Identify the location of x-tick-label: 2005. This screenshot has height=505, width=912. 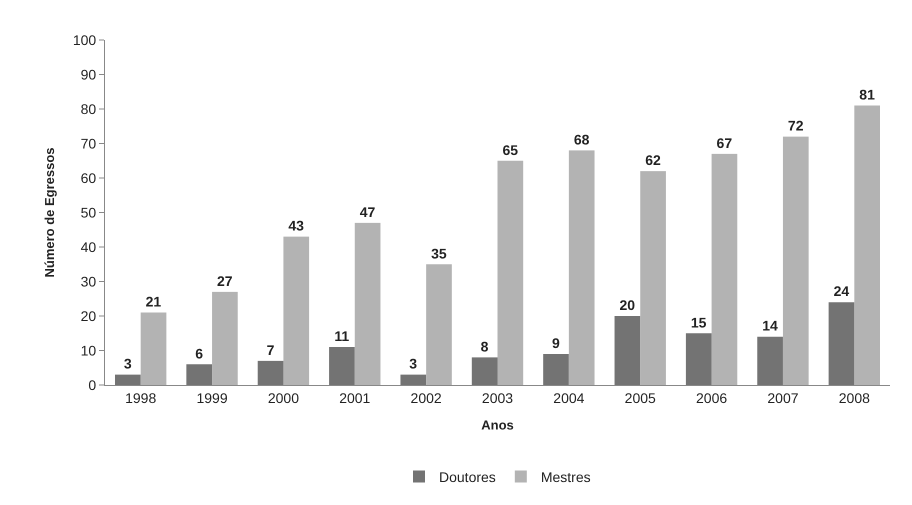
(640, 398).